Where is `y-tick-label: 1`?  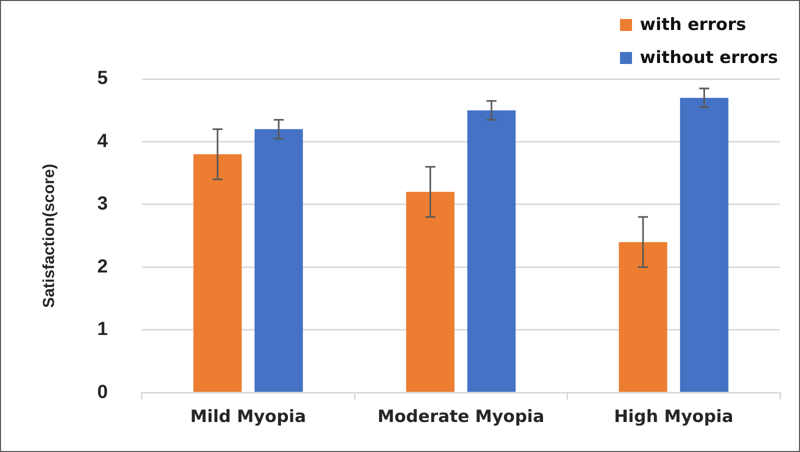 y-tick-label: 1 is located at coordinates (102, 329).